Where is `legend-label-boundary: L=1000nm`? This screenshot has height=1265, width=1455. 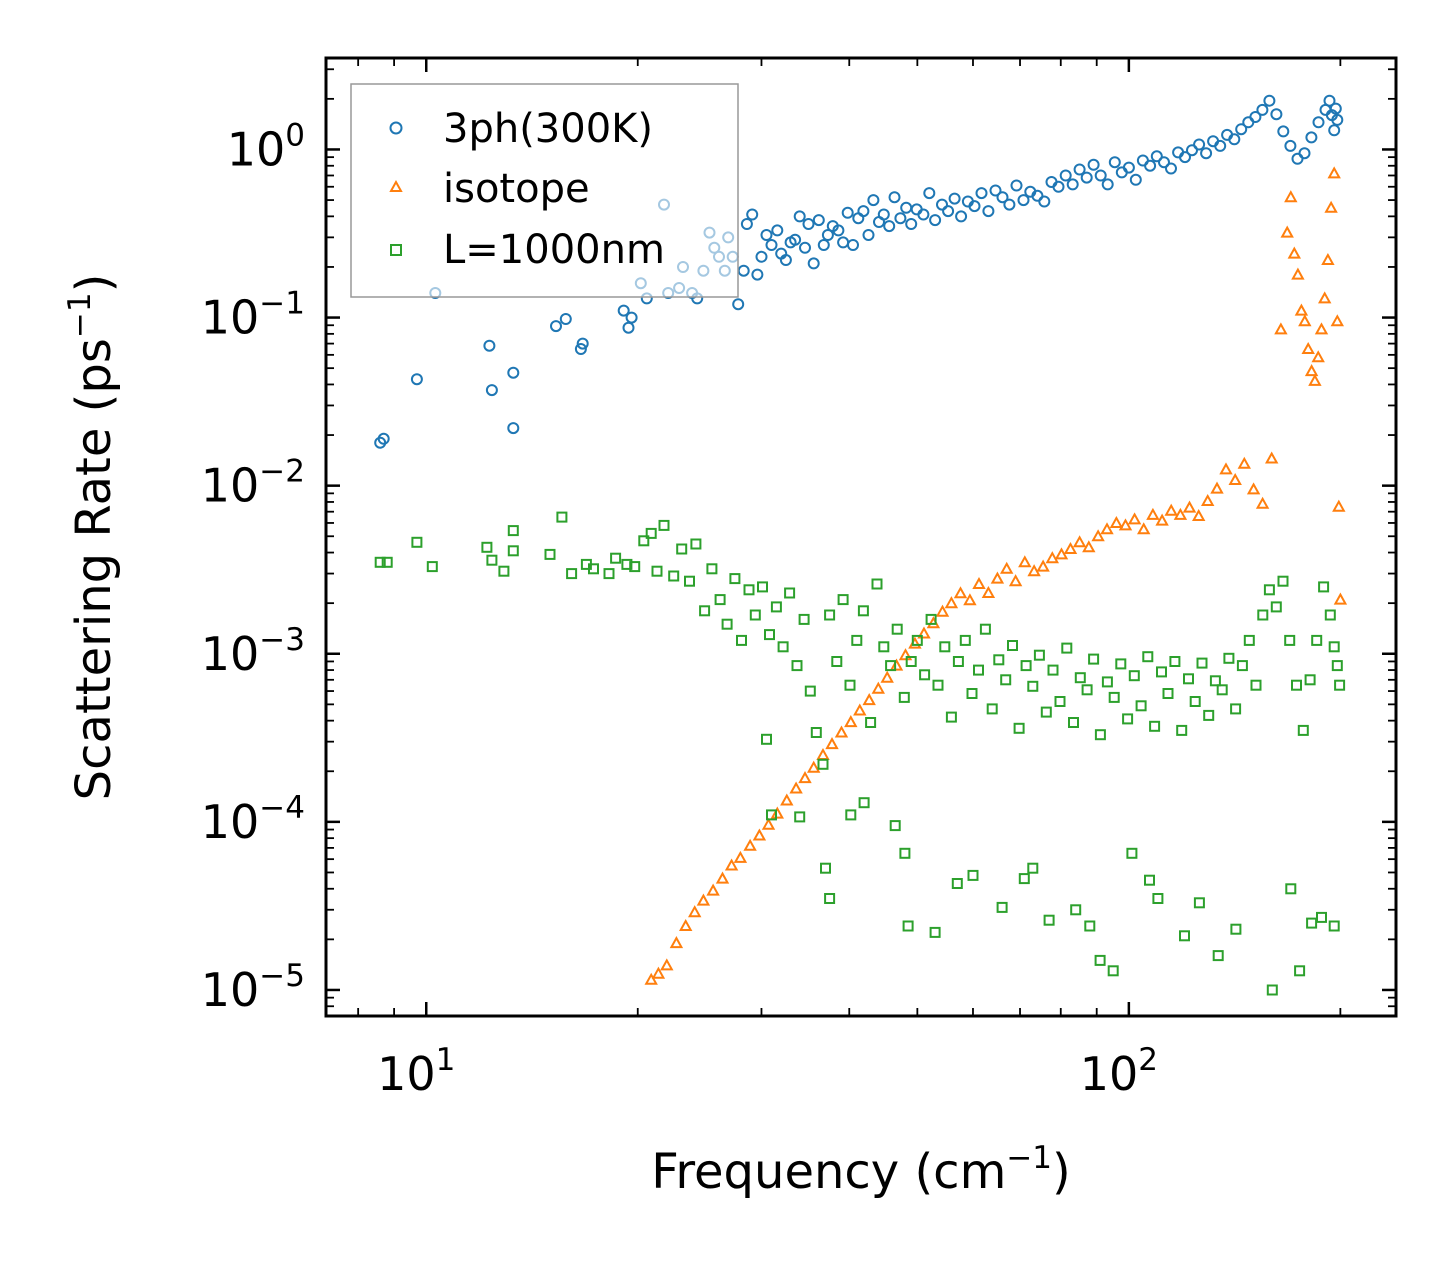 legend-label-boundary: L=1000nm is located at coordinates (554, 250).